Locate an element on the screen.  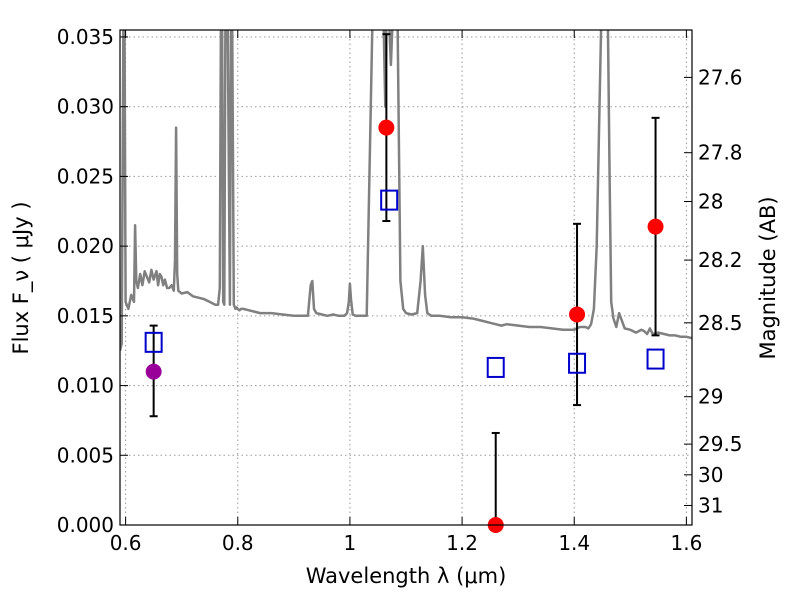
y2-tick-label: 29 is located at coordinates (710, 397).